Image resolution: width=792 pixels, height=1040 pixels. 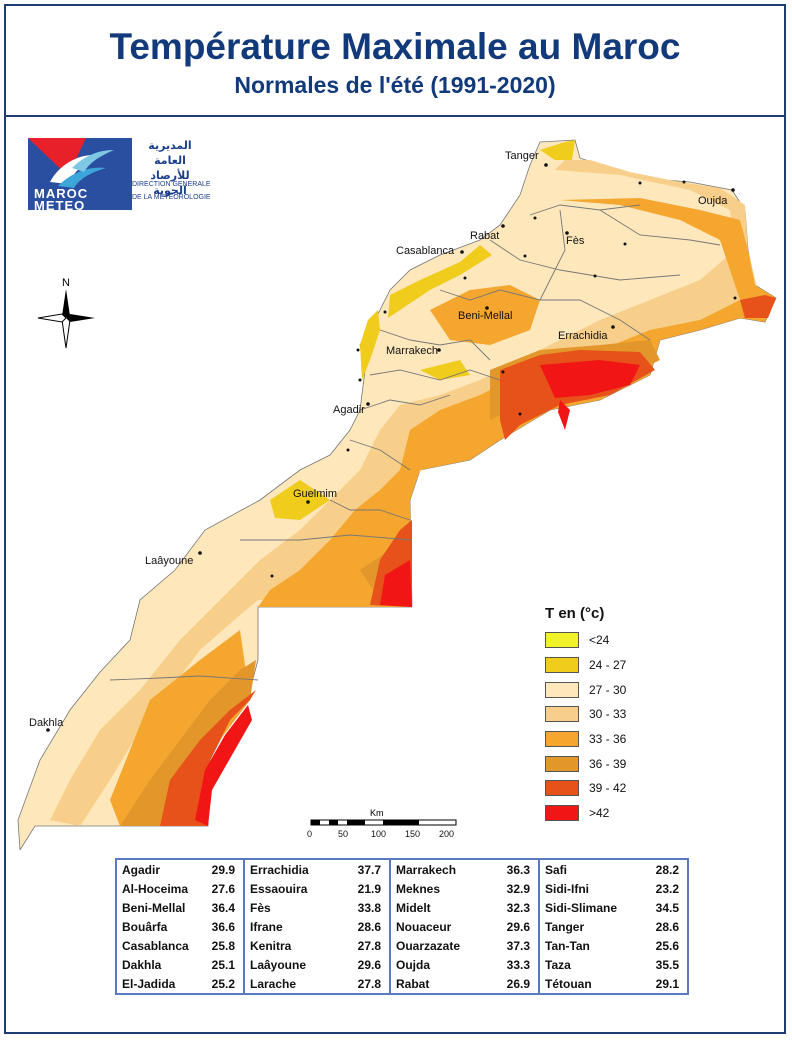 What do you see at coordinates (592, 869) in the screenshot?
I see `station-name: Safi` at bounding box center [592, 869].